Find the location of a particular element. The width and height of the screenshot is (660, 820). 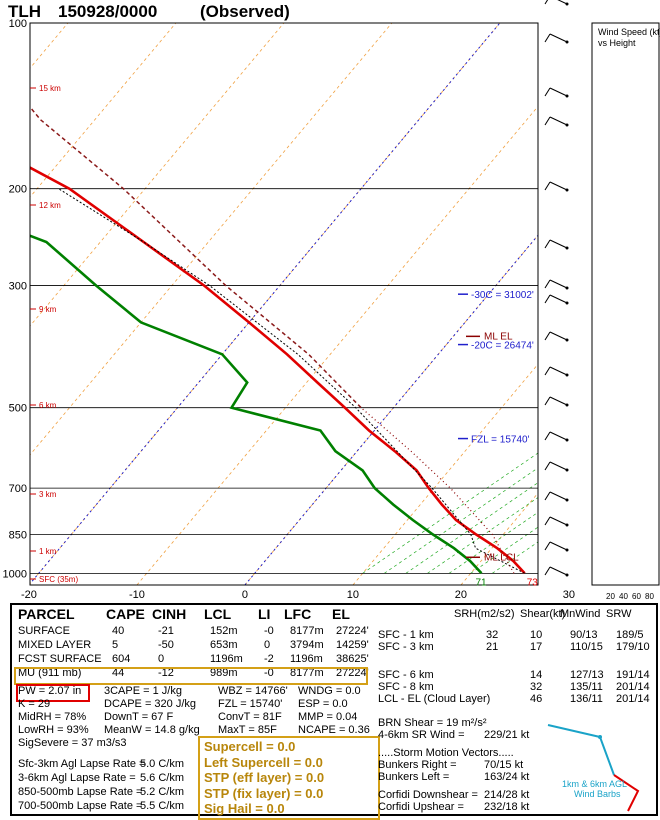

parcel-header-cell: PARCEL is located at coordinates (46, 614).